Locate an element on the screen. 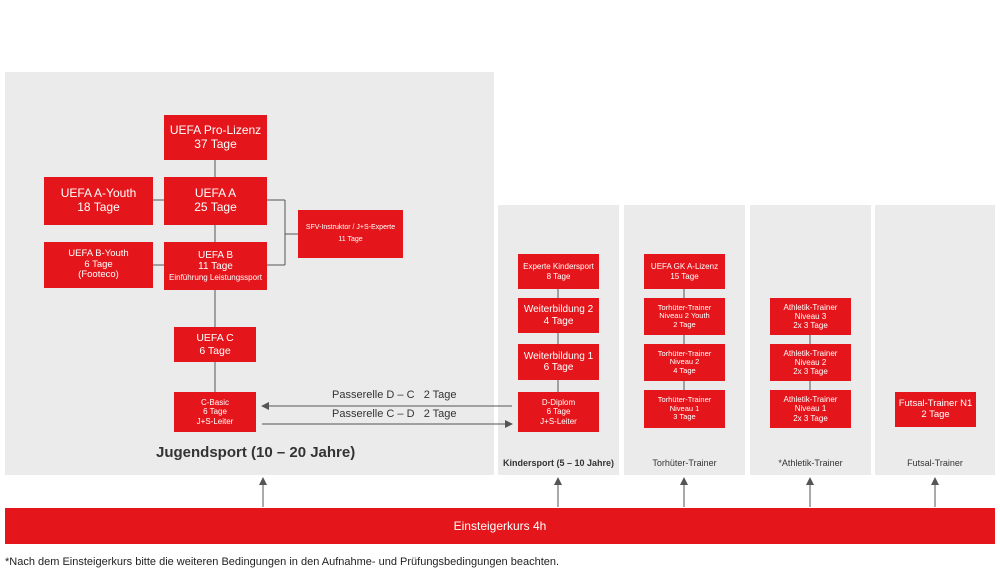 The width and height of the screenshot is (1000, 575). box-torhueter-n2: Torhüter-Trainer Niveau 2 4 Tage is located at coordinates (684, 362).